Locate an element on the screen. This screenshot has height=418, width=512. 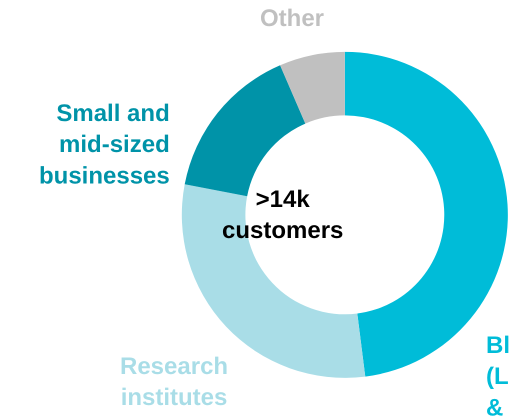
donut-slice is located at coordinates (312, 88).